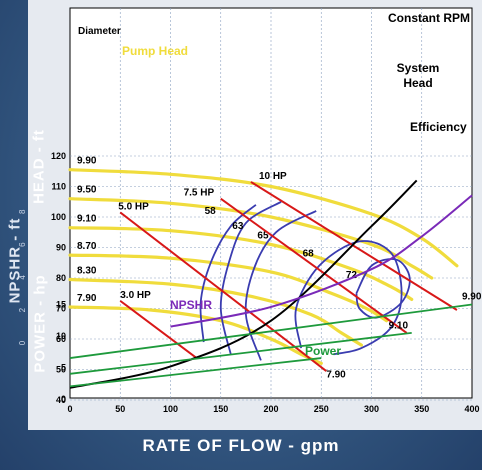 The width and height of the screenshot is (482, 470). Describe the element at coordinates (133, 206) in the screenshot. I see `hp-line-label: 5.0 HP` at that location.